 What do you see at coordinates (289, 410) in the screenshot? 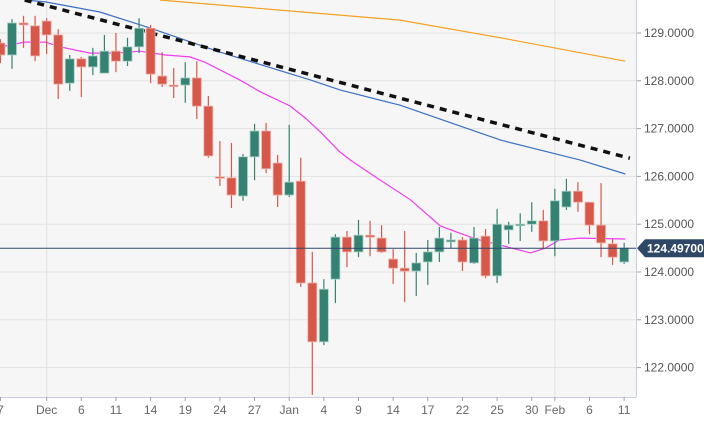
I see `x-tick-label: Jan` at bounding box center [289, 410].